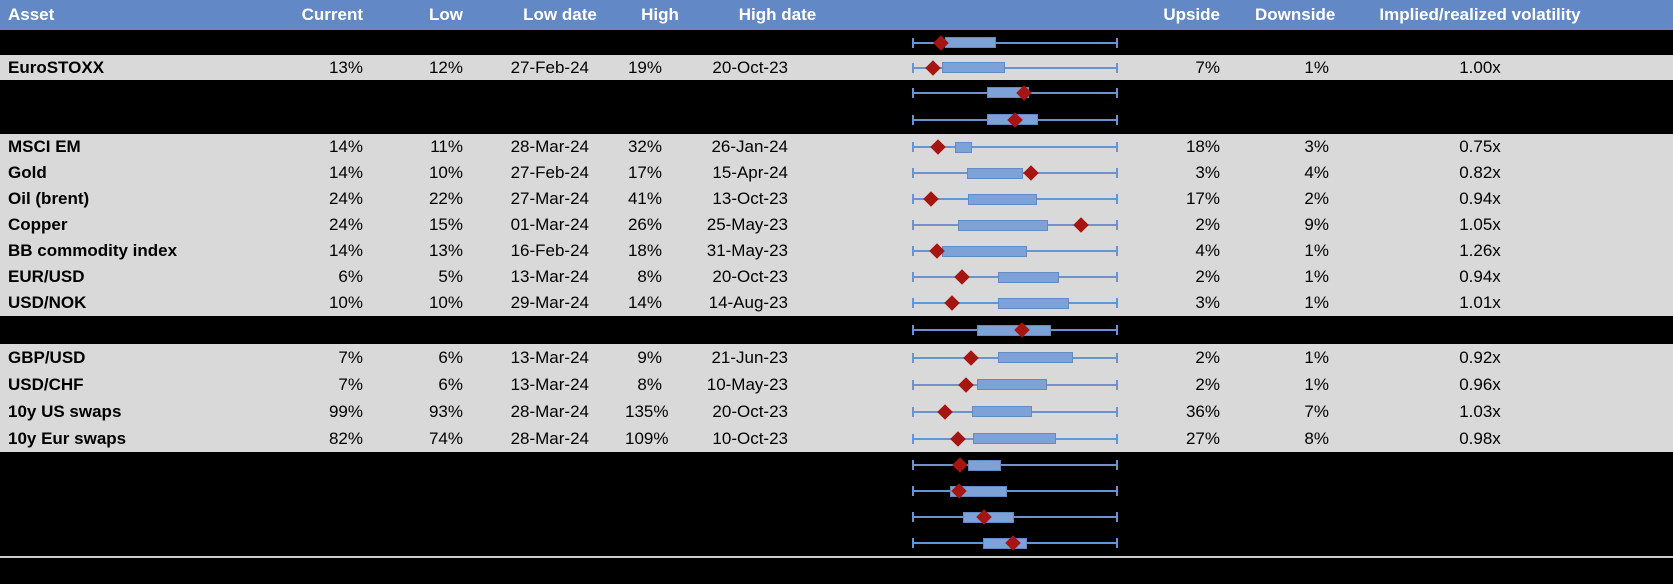 Image resolution: width=1673 pixels, height=584 pixels. What do you see at coordinates (446, 146) in the screenshot?
I see `cell-low: 11%` at bounding box center [446, 146].